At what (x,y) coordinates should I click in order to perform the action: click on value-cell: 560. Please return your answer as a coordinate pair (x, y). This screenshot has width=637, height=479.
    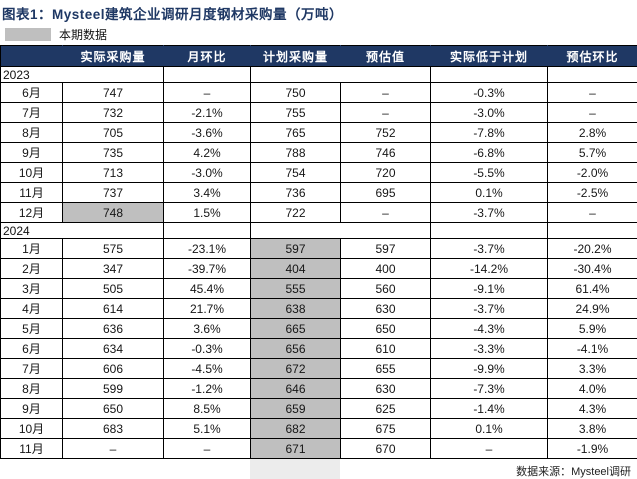
    Looking at the image, I should click on (386, 289).